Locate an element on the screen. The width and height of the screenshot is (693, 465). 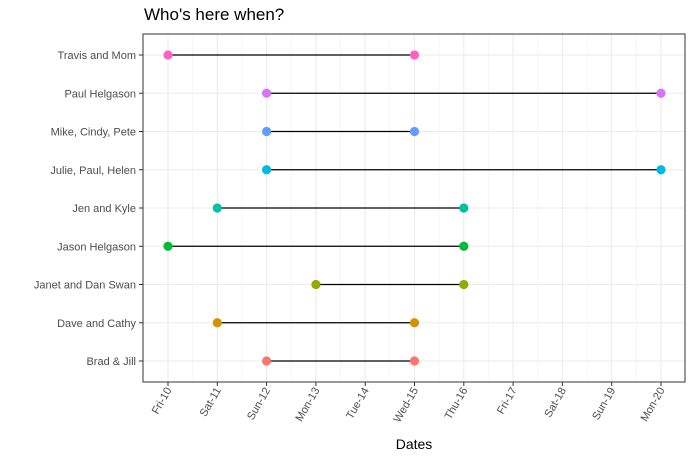
y-tick-label: Brad & Jill is located at coordinates (111, 362).